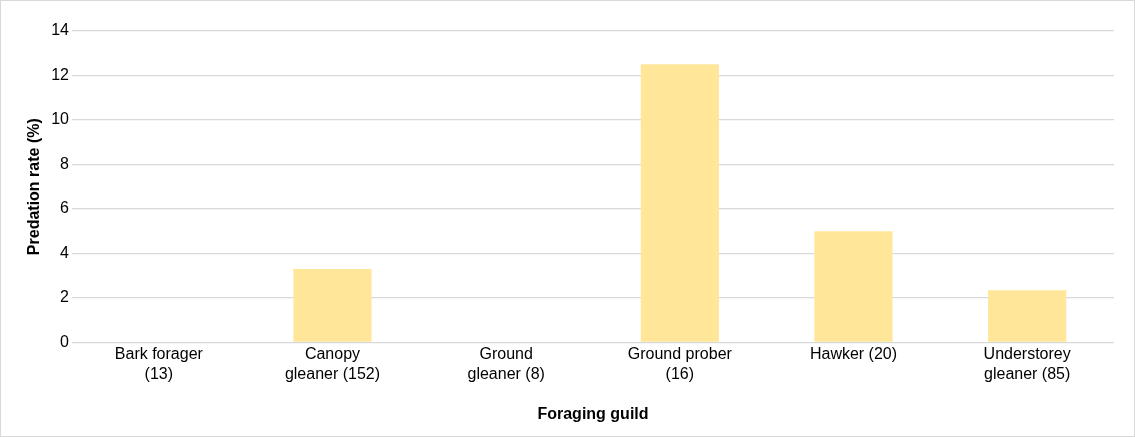  What do you see at coordinates (1027, 363) in the screenshot?
I see `x-tick-label: Understorey gleaner (85)` at bounding box center [1027, 363].